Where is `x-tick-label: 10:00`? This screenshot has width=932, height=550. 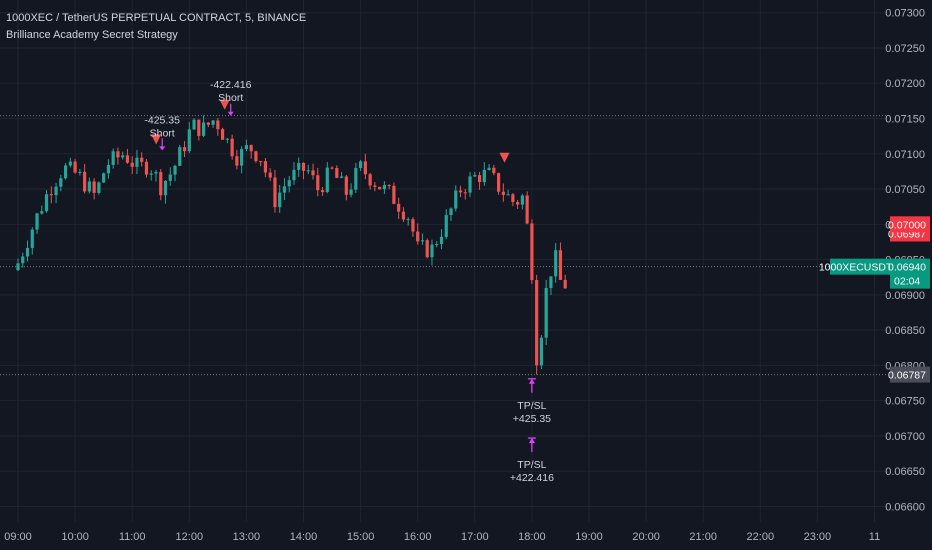
x-tick-label: 10:00 is located at coordinates (75, 537).